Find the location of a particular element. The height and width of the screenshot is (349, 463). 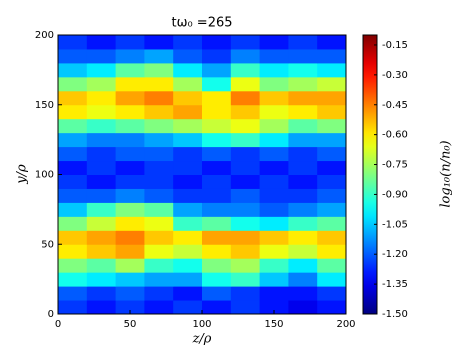

y-tick-label: 0 is located at coordinates (51, 314).